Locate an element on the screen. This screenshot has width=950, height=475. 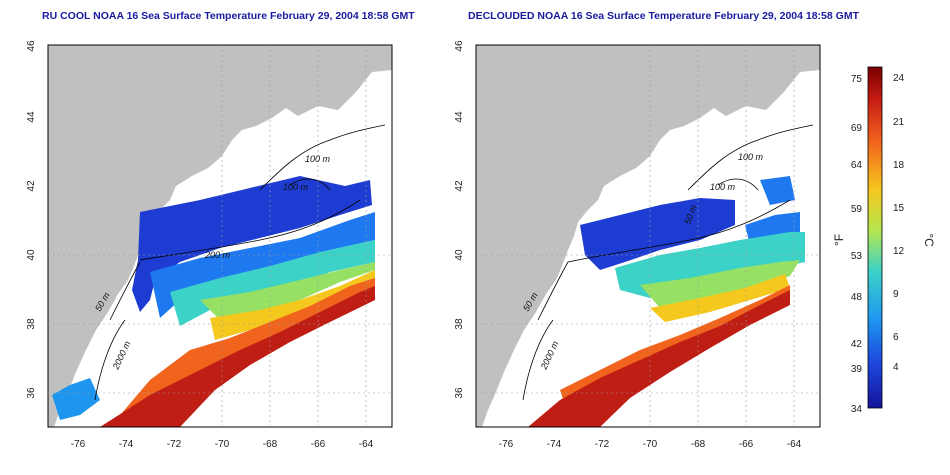
sst-coastal-blue is located at coordinates (76, 399).